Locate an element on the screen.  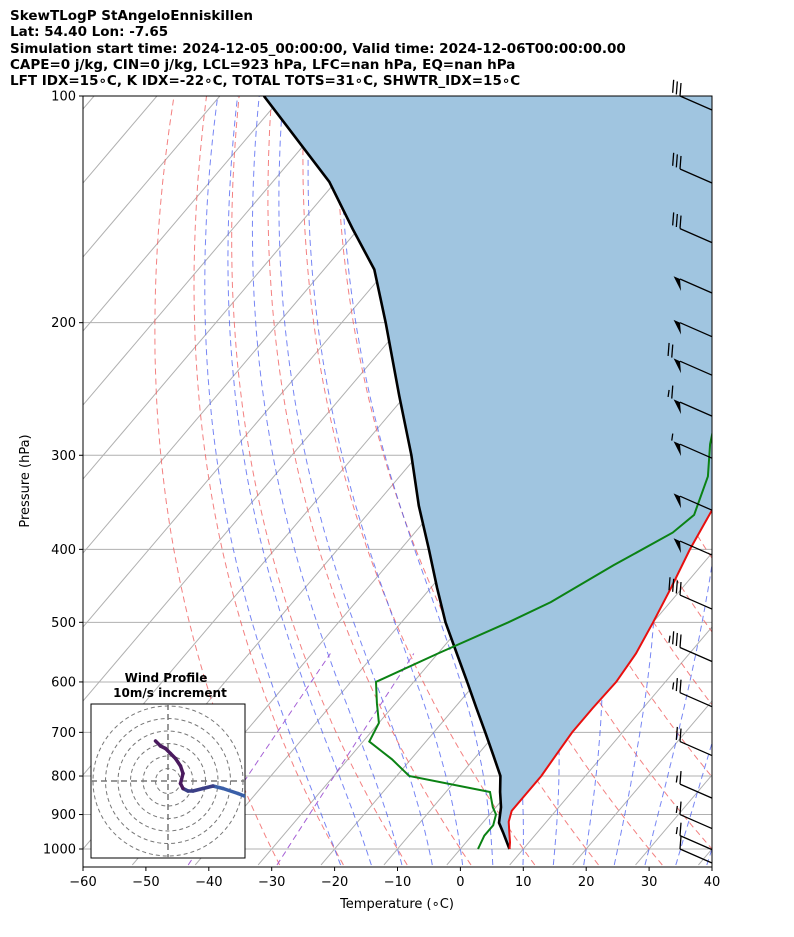
y-tick-label: 900 is located at coordinates (63, 815).